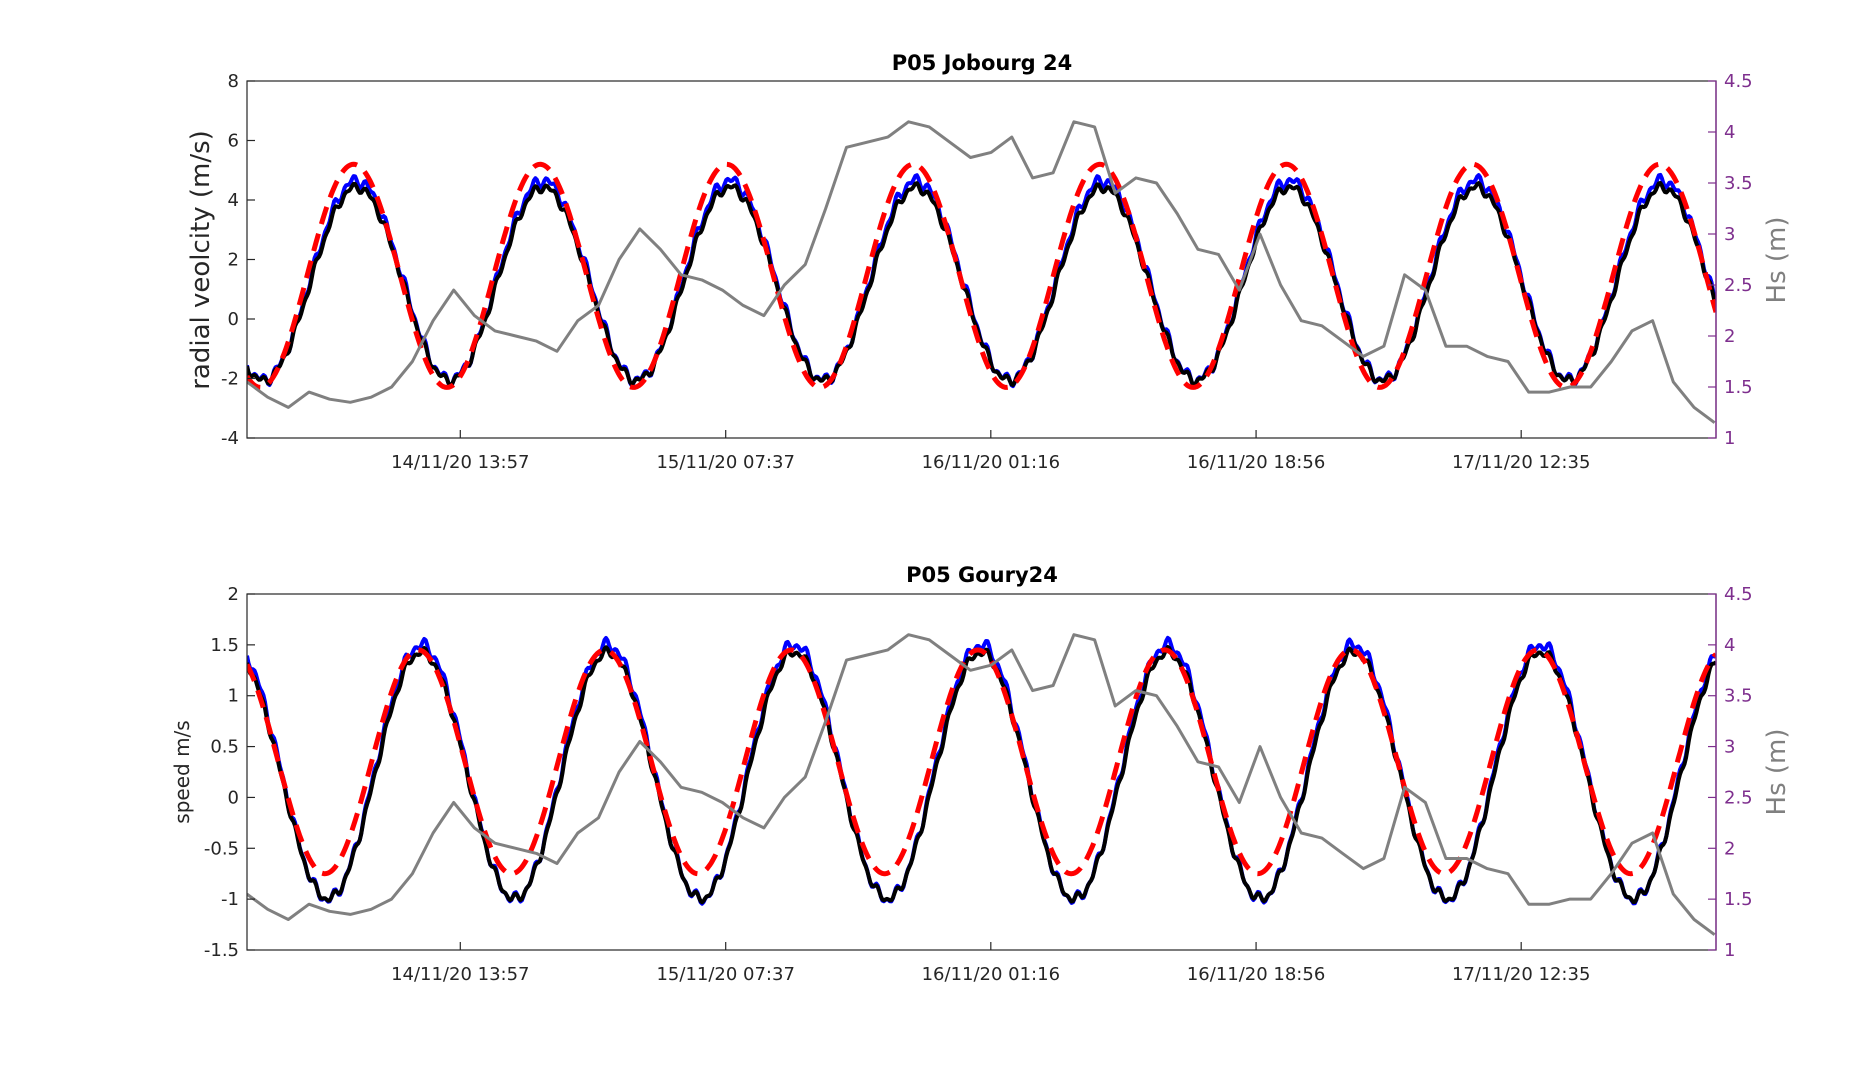  I want to click on y-tick-label: 0.5, so click(224, 747).